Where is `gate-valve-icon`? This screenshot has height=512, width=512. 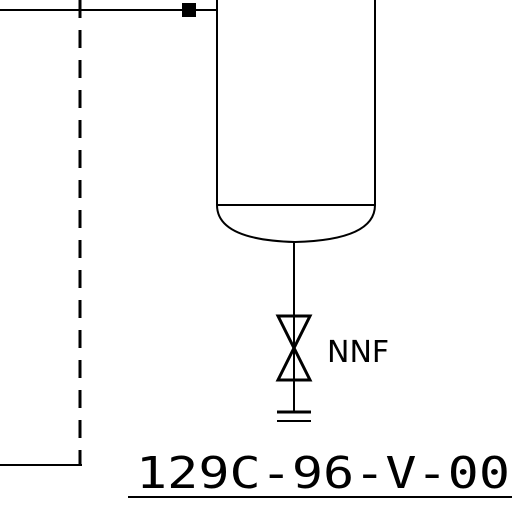
gate-valve-icon is located at coordinates (294, 348).